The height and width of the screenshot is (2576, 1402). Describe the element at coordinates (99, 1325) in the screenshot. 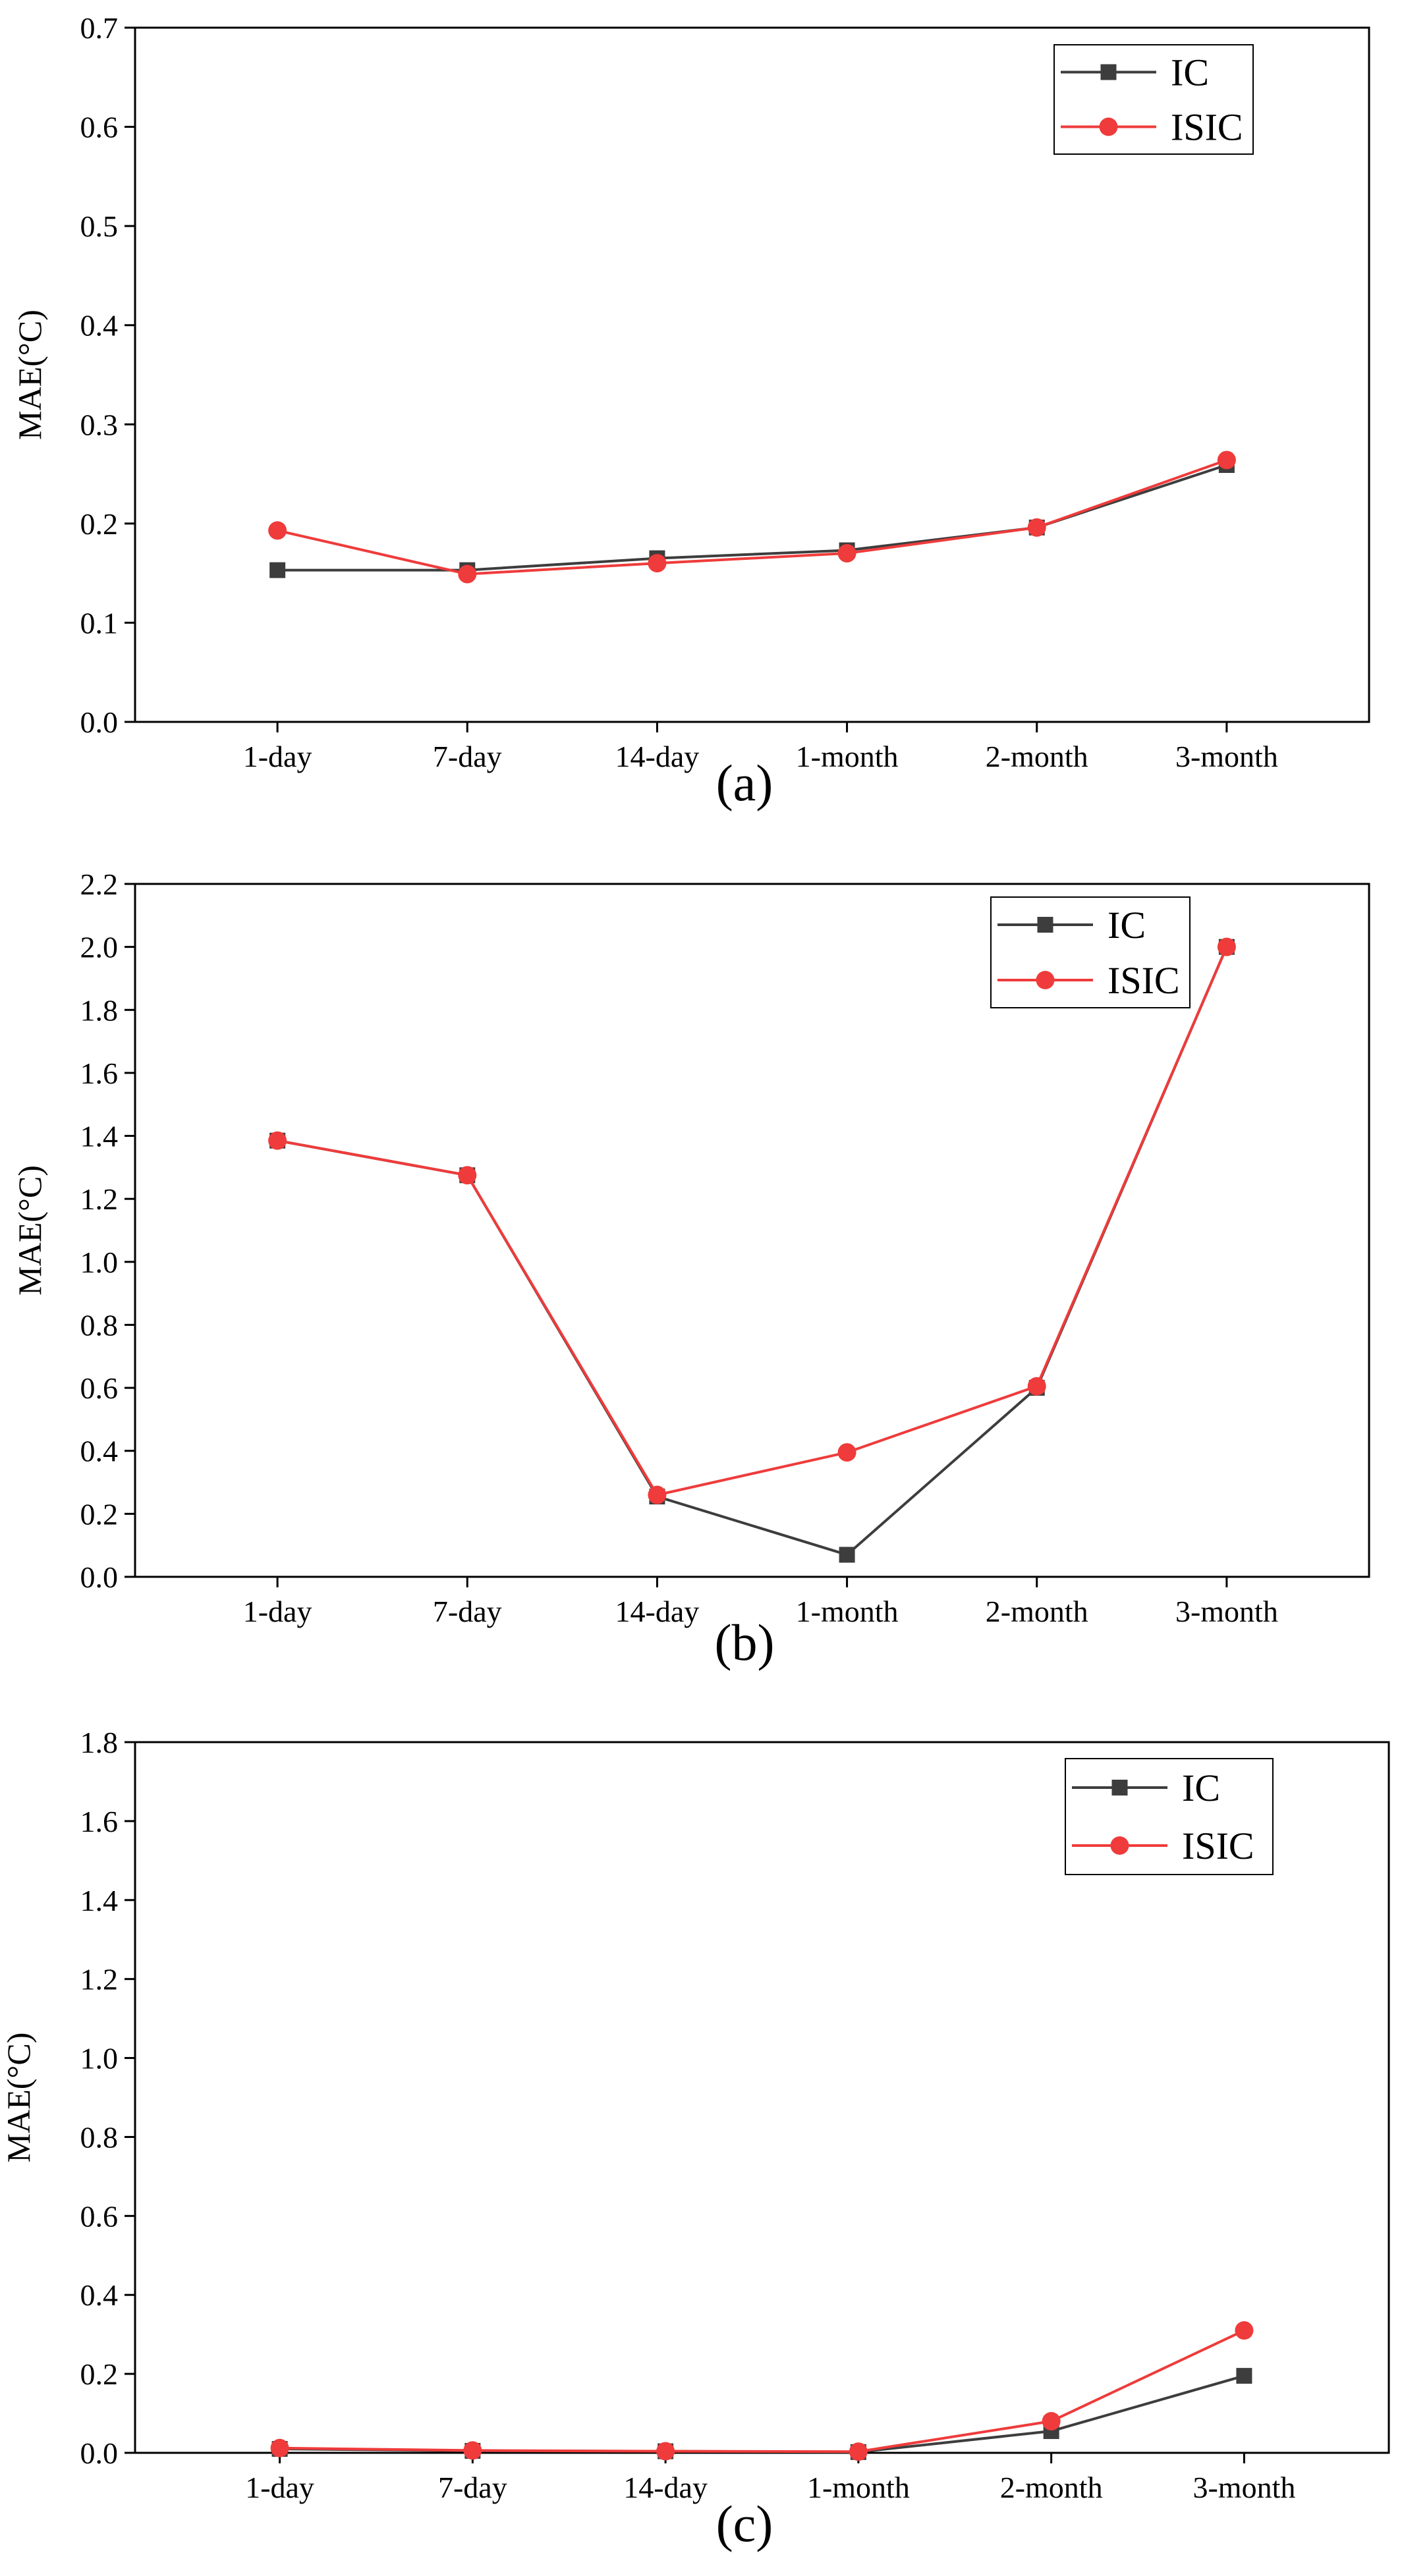

I see `y-tick-label: 0.8` at that location.